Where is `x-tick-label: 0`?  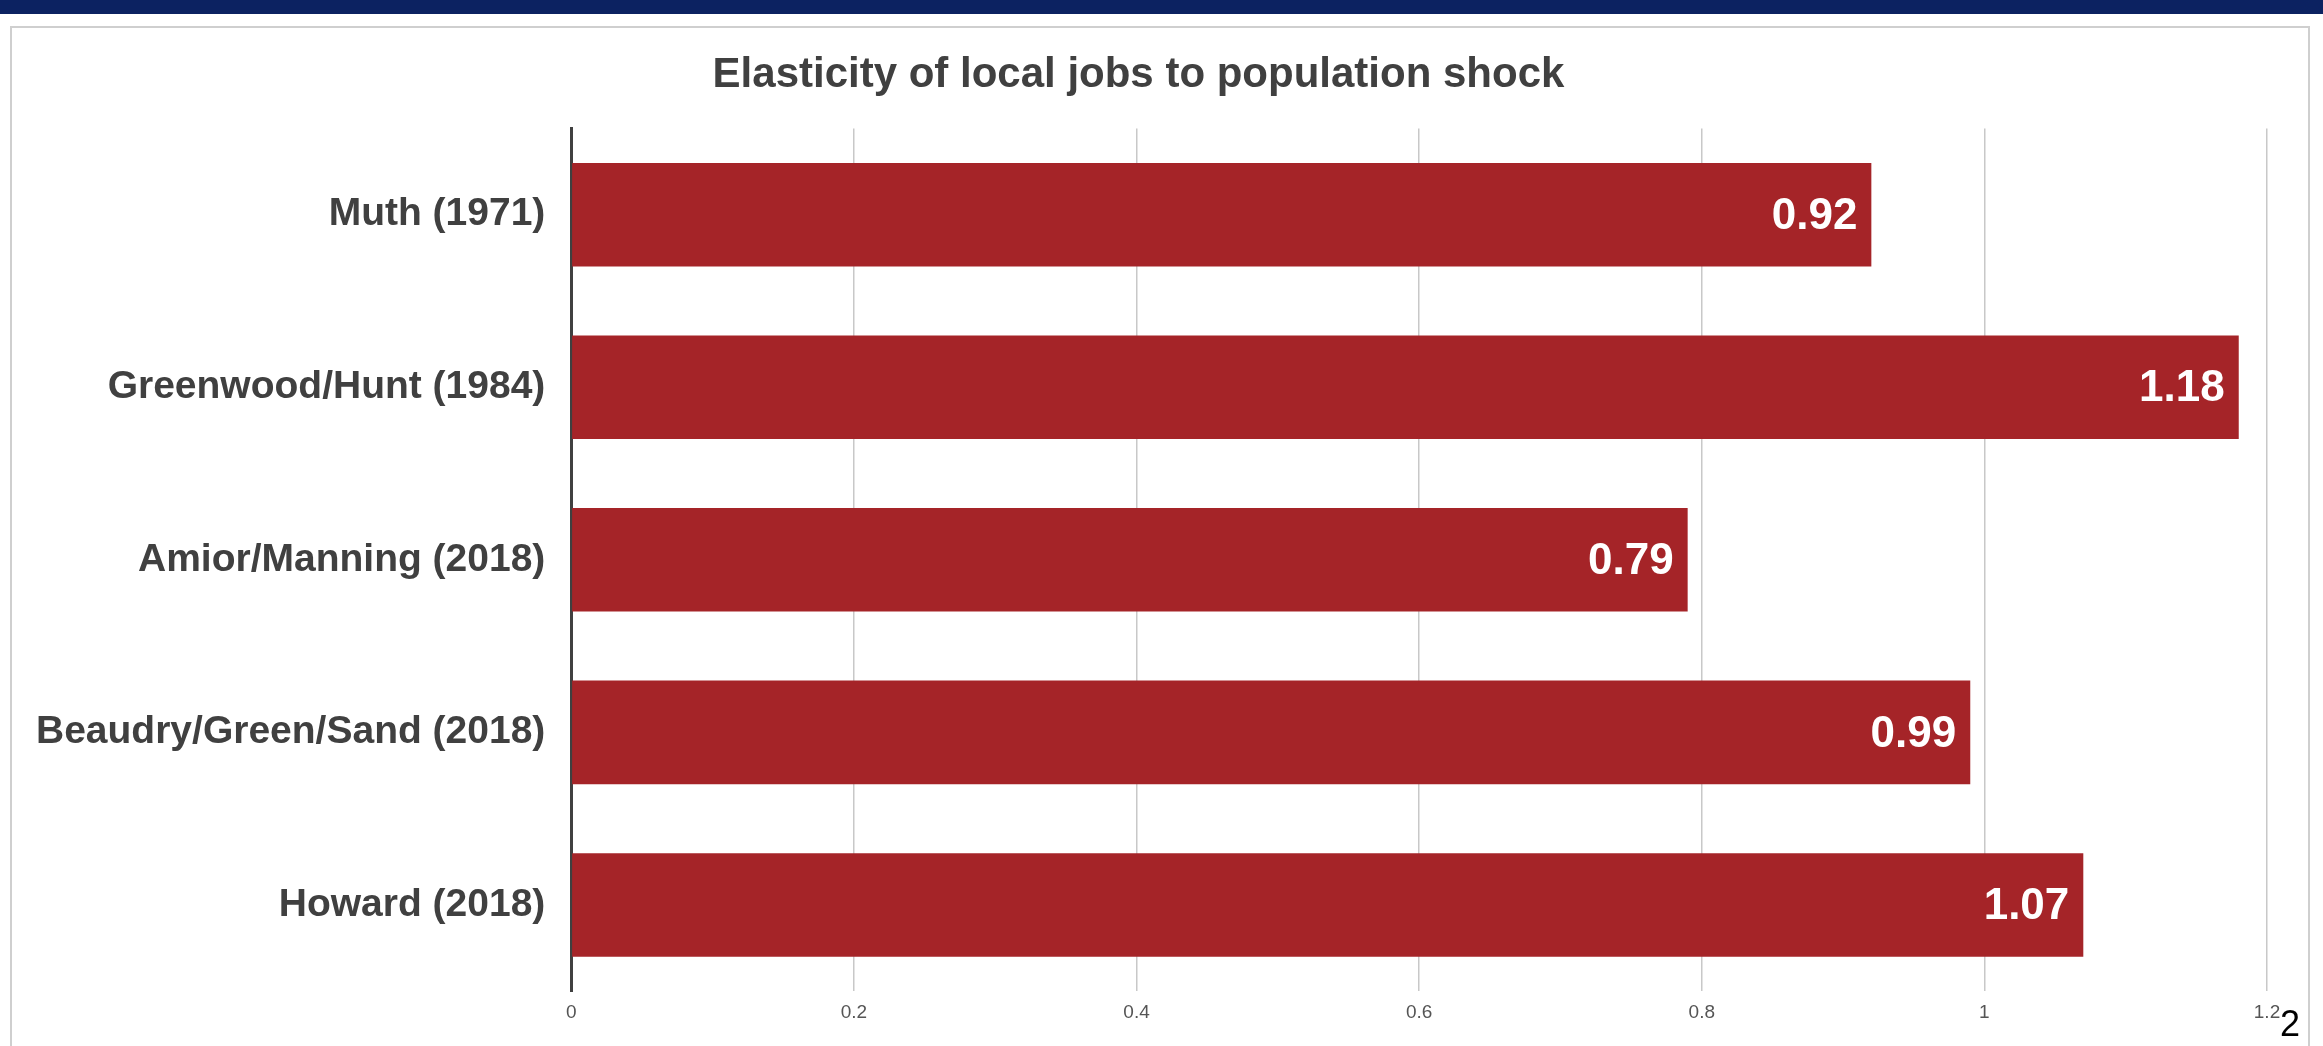
x-tick-label: 0 is located at coordinates (571, 1011).